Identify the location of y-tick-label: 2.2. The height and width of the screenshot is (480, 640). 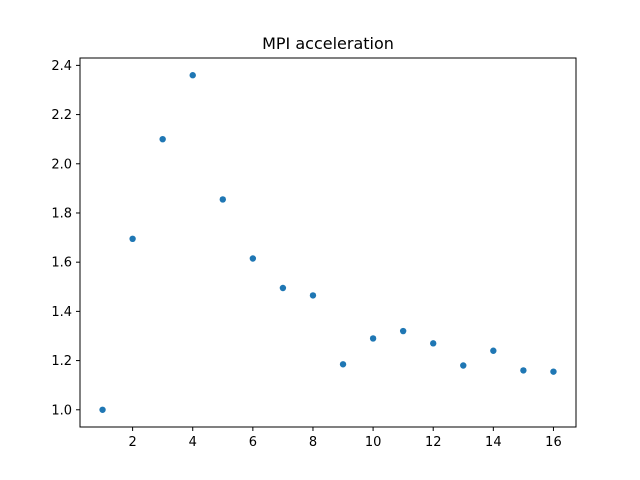
(61, 115).